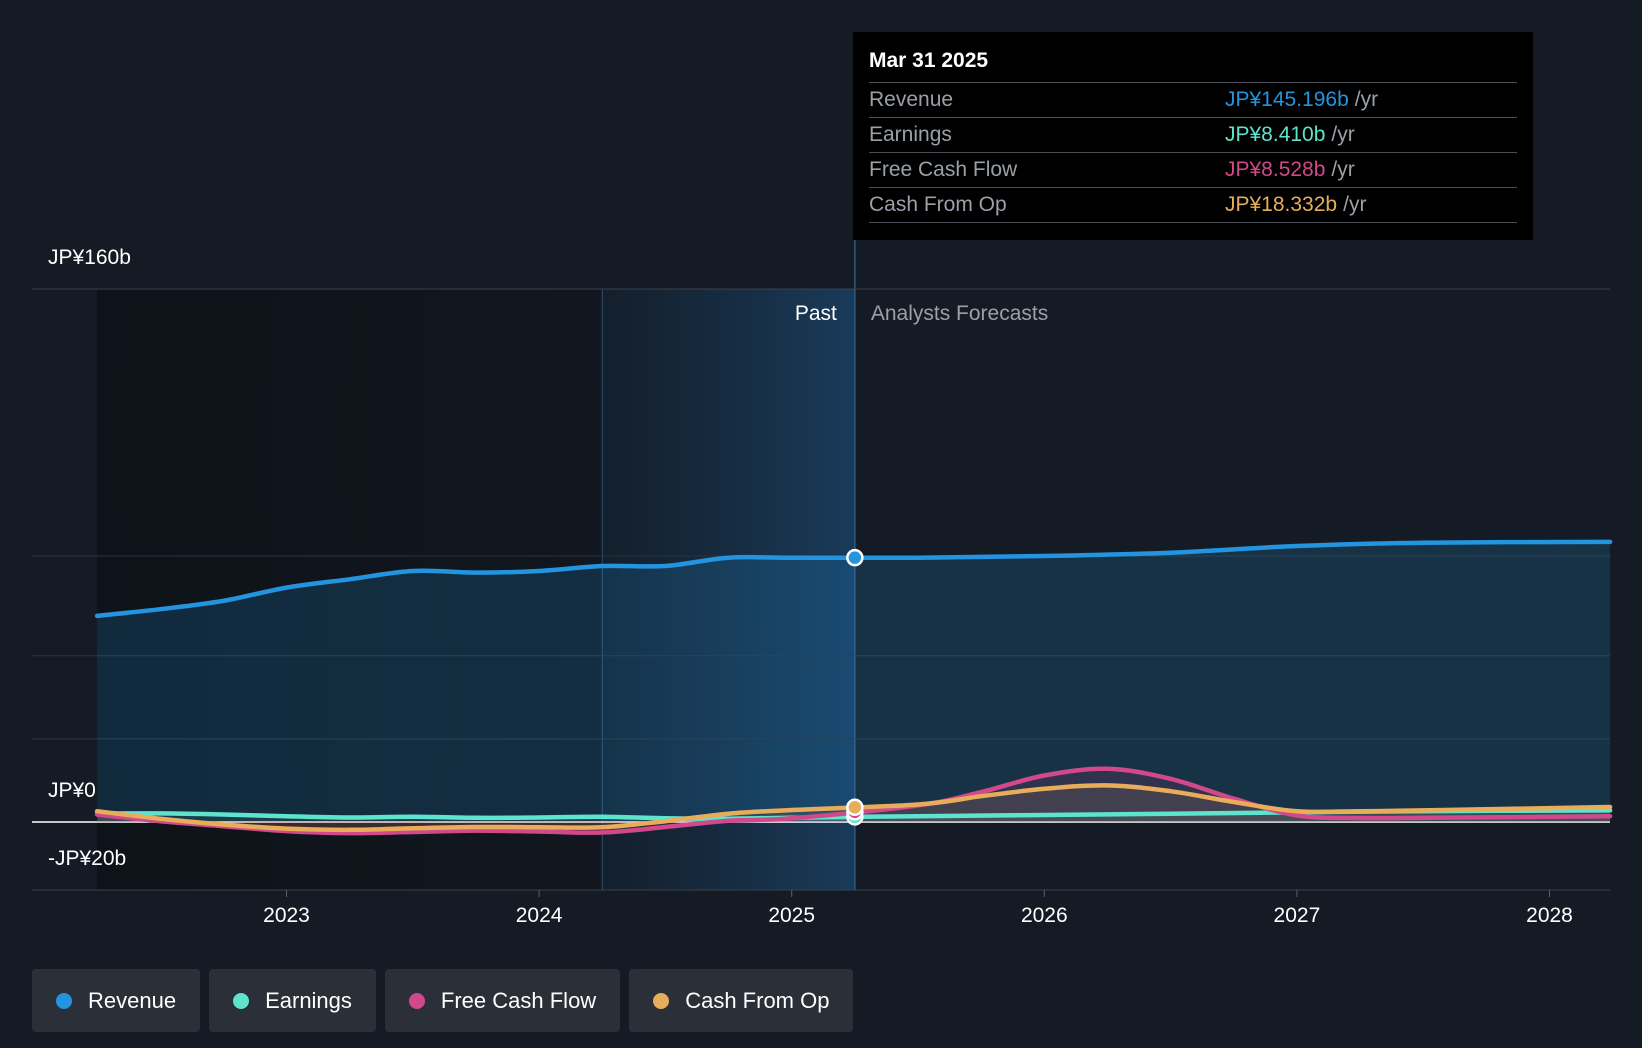 This screenshot has height=1048, width=1642. I want to click on cash-from-op-area, so click(854, 807).